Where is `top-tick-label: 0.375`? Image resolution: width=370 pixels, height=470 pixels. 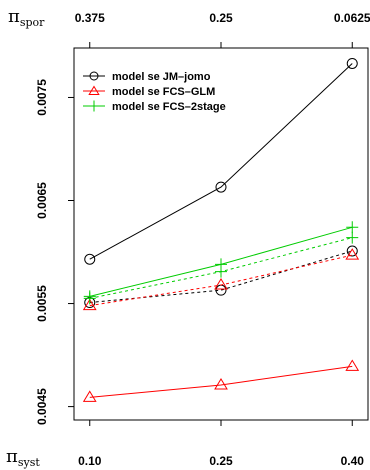 top-tick-label: 0.375 is located at coordinates (90, 18).